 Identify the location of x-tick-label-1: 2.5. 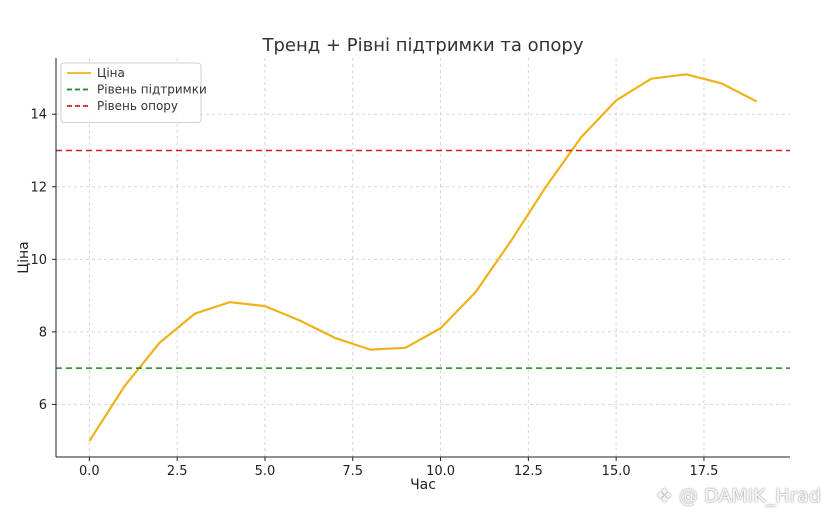
(177, 471).